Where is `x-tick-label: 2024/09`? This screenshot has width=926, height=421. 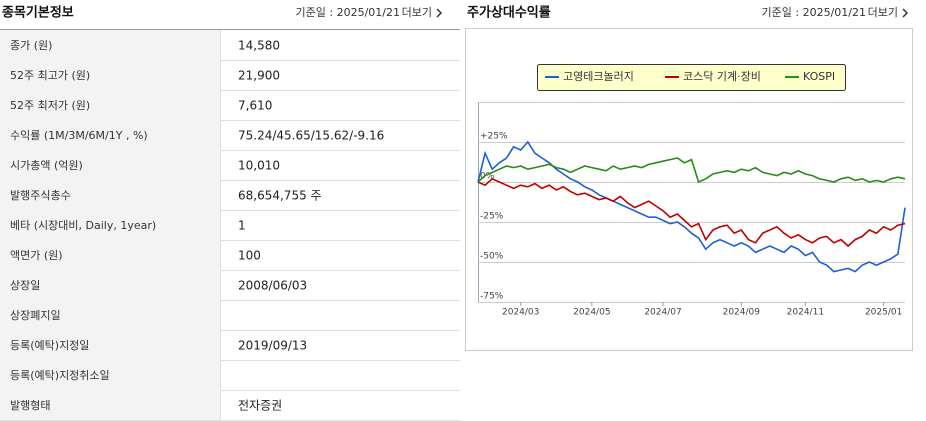
x-tick-label: 2024/09 is located at coordinates (742, 313).